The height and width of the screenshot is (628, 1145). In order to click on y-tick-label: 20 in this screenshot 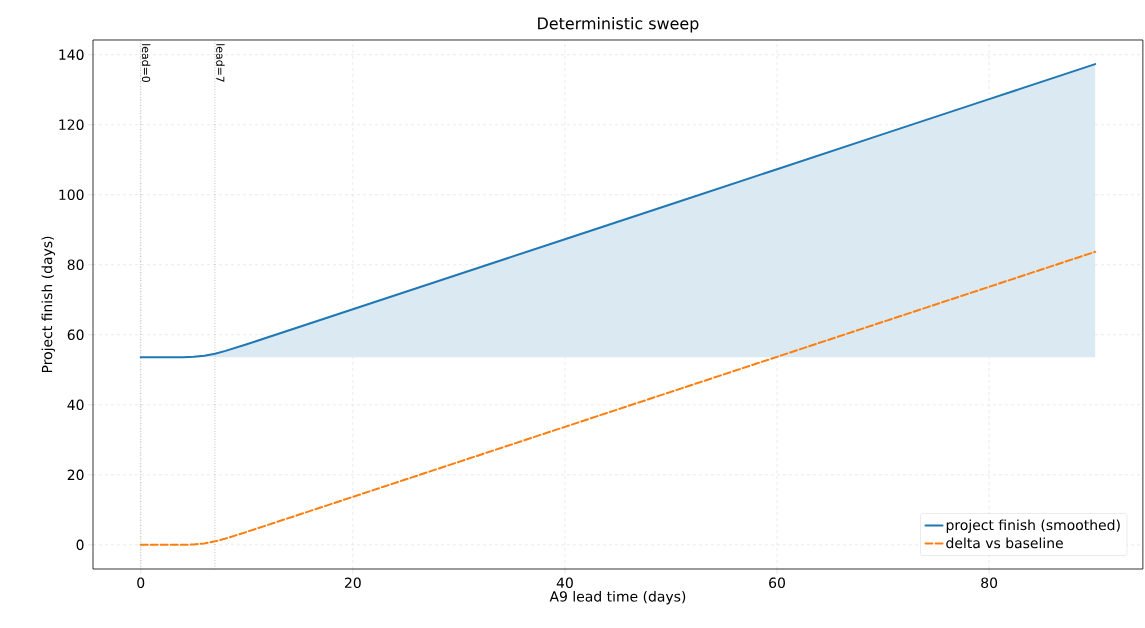, I will do `click(75, 475)`.